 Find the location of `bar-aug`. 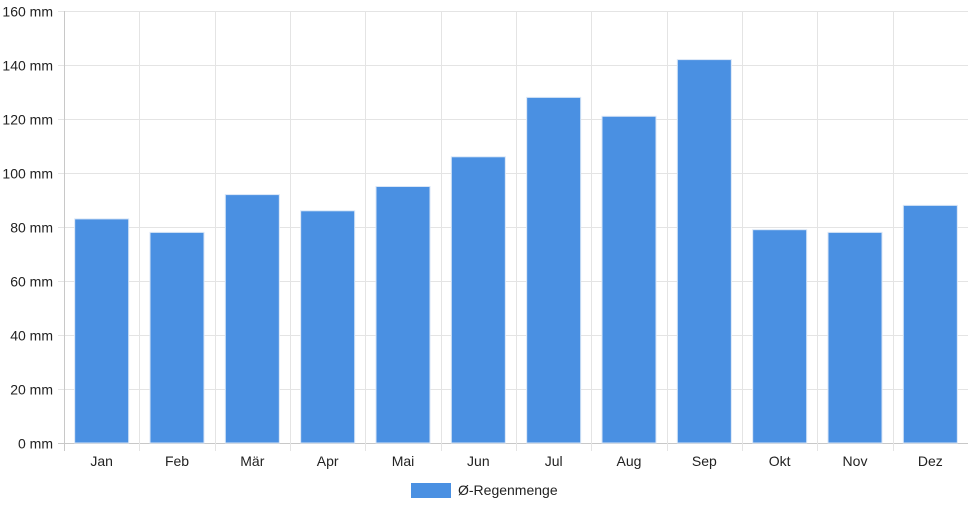

bar-aug is located at coordinates (629, 279).